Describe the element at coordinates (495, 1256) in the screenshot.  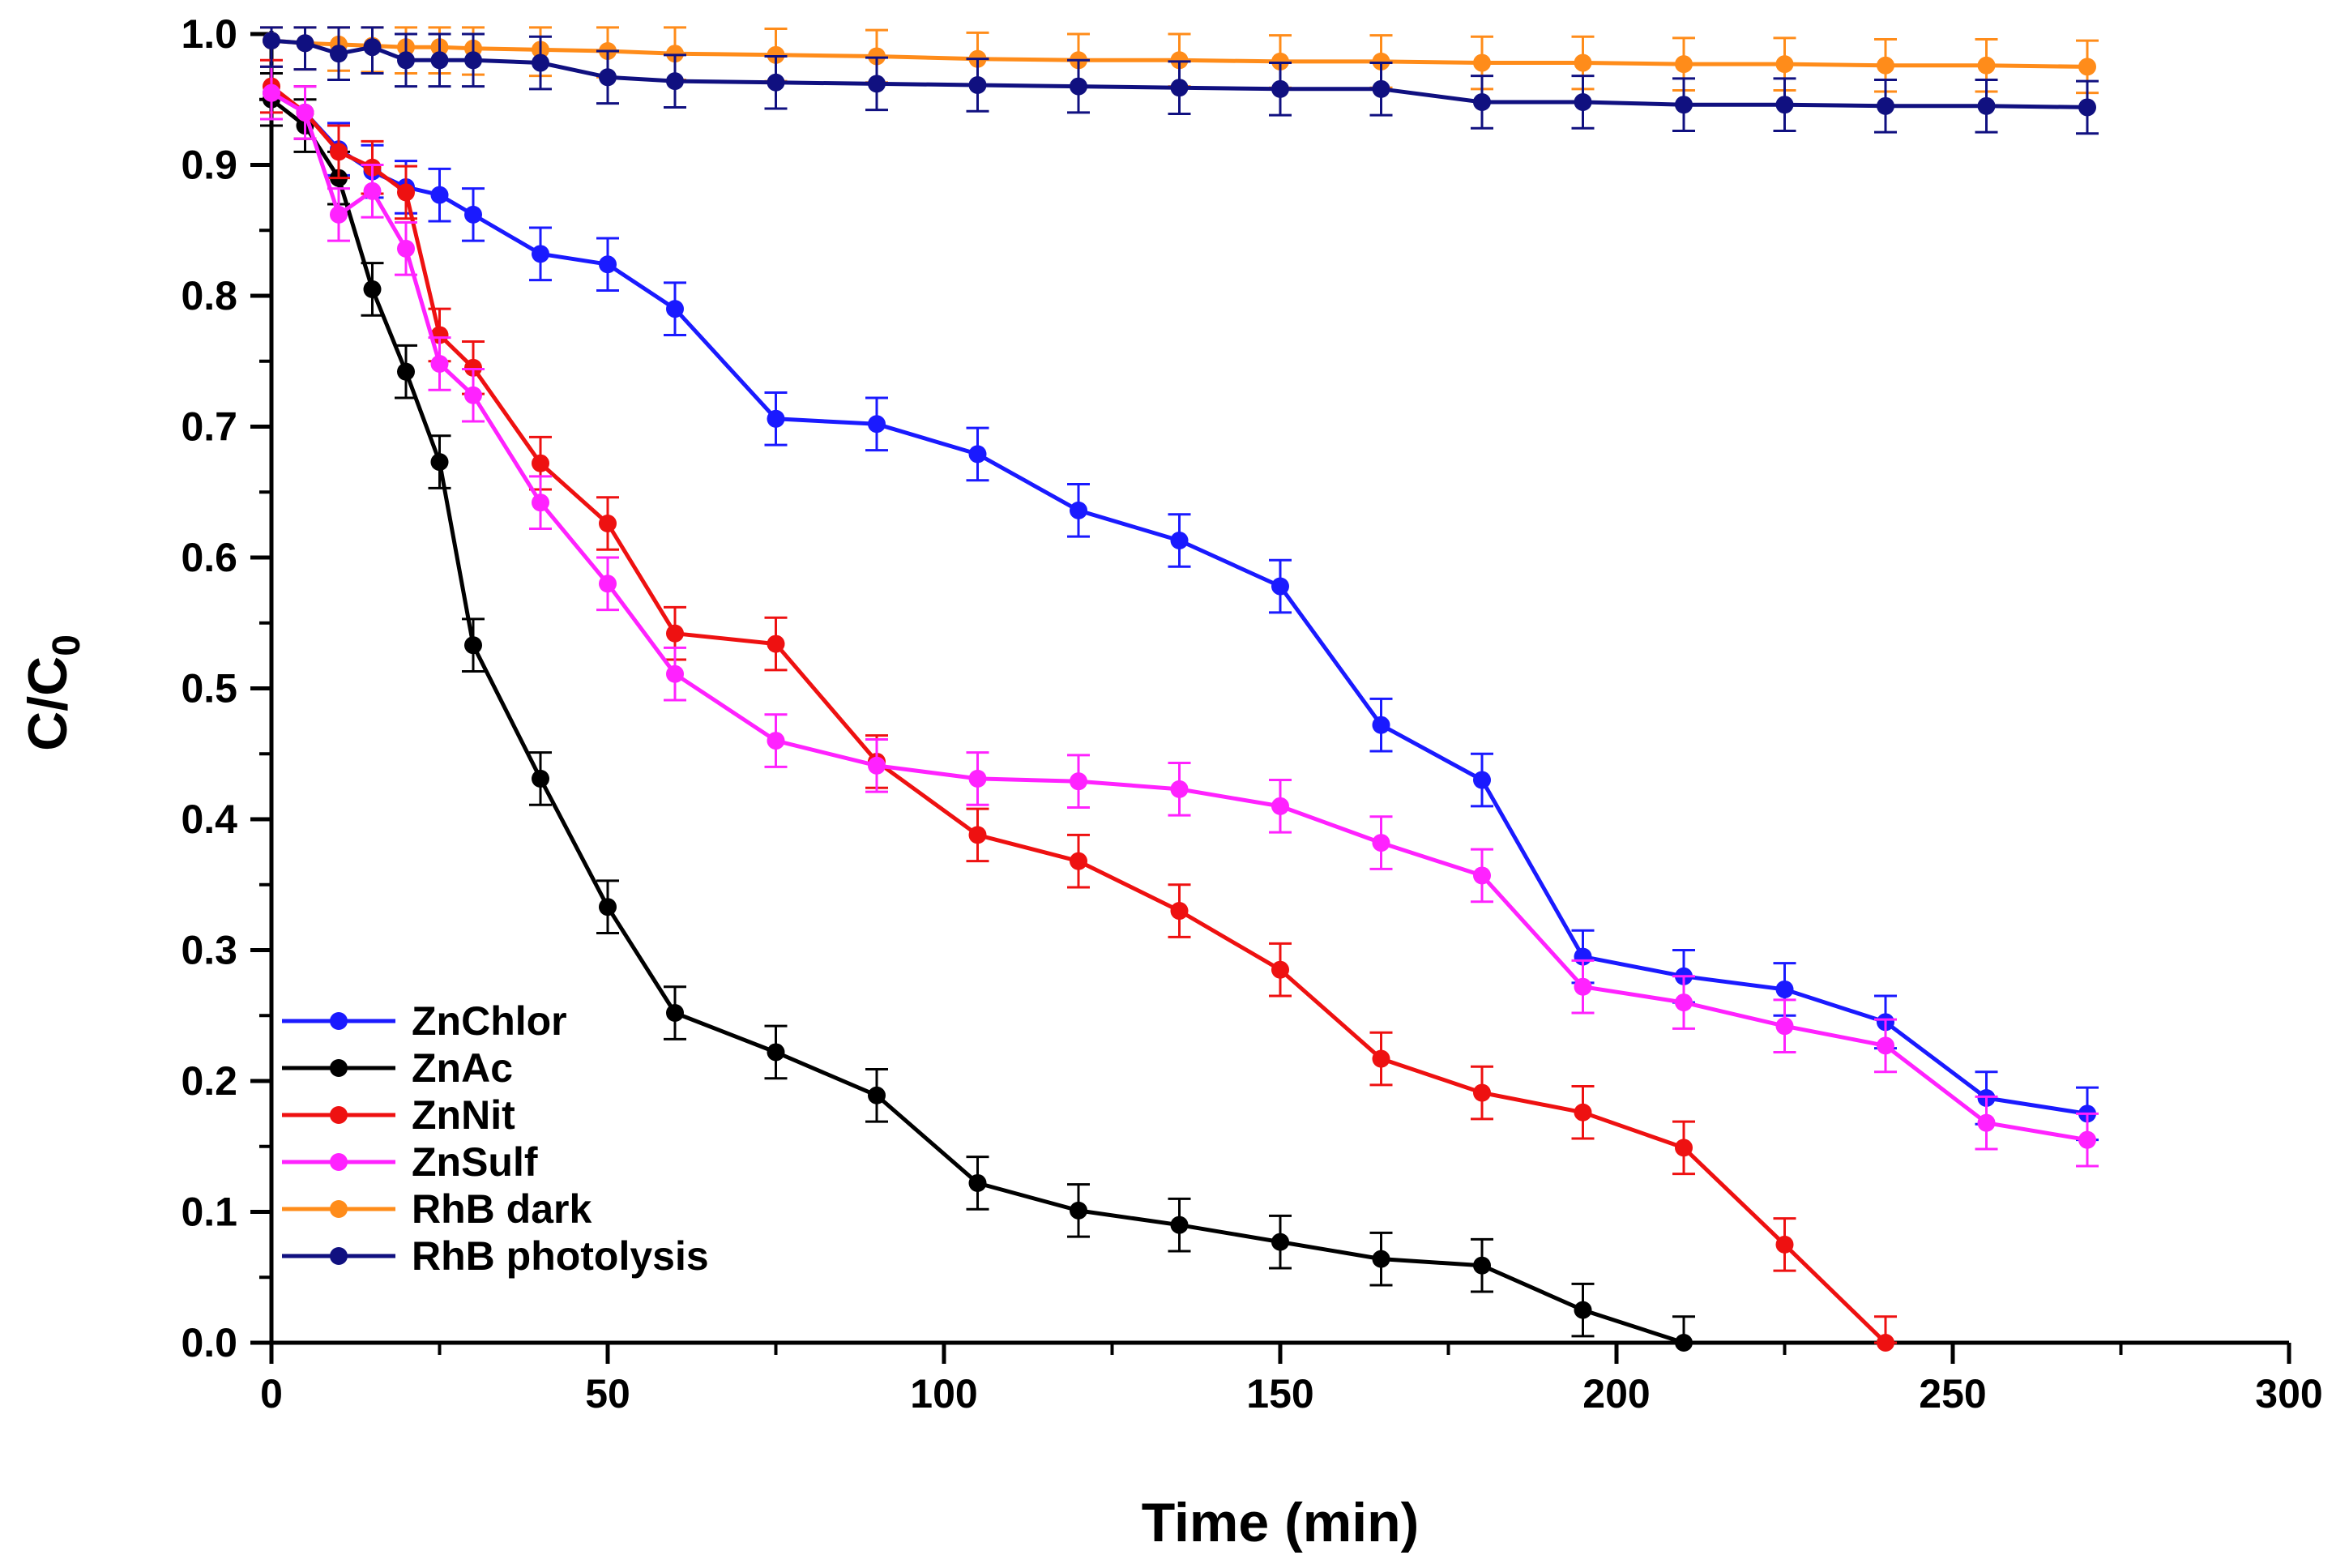
I see `legend-item: RhB photolysis` at that location.